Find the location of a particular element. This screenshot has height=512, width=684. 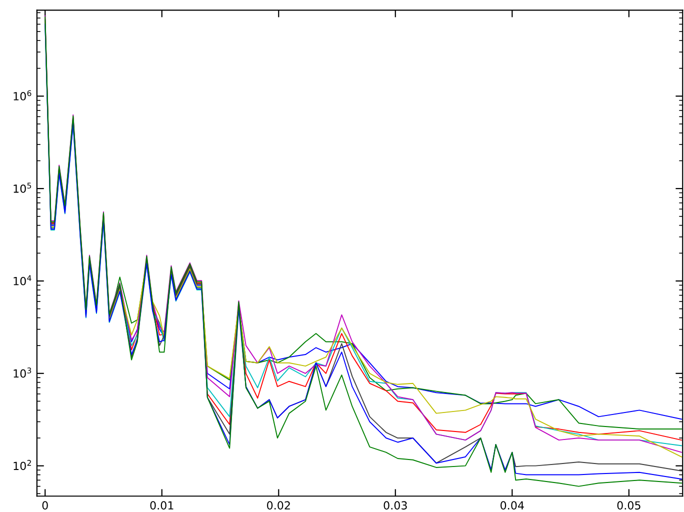

y-tick-label: 10$^{2}$ is located at coordinates (22, 465).